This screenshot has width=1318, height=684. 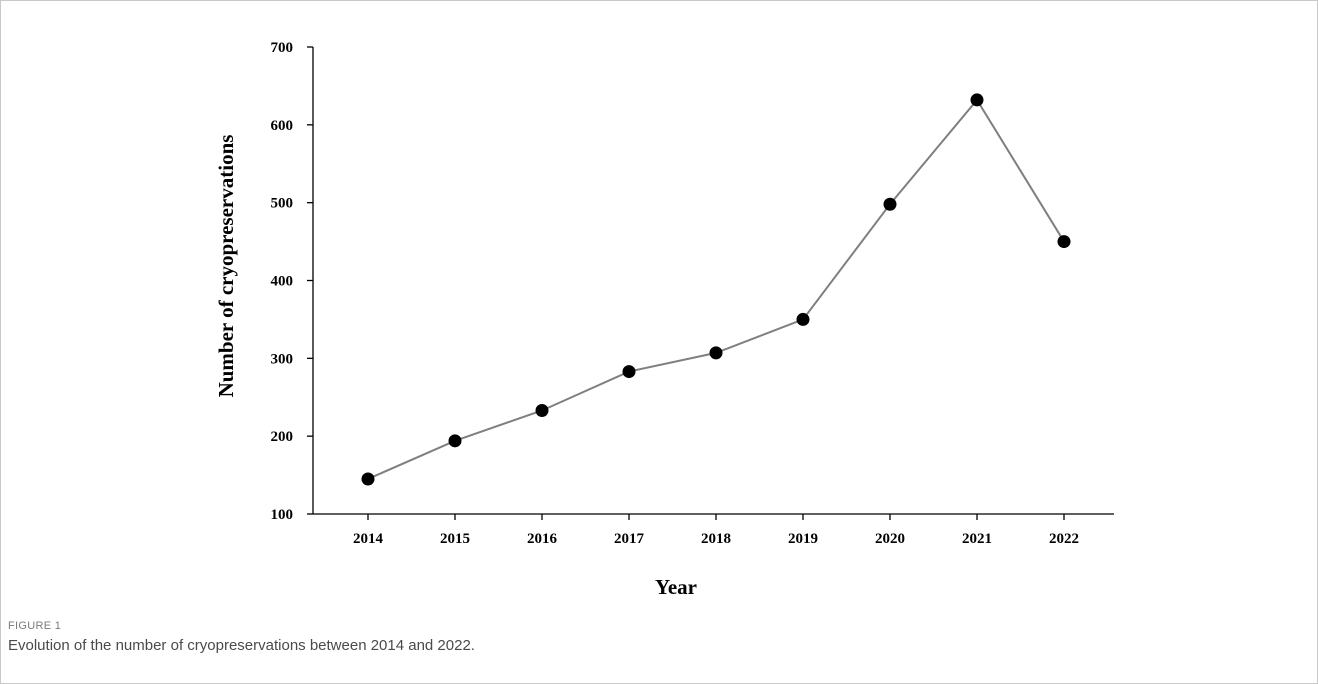 I want to click on x-tick-label: 2015, so click(x=455, y=539).